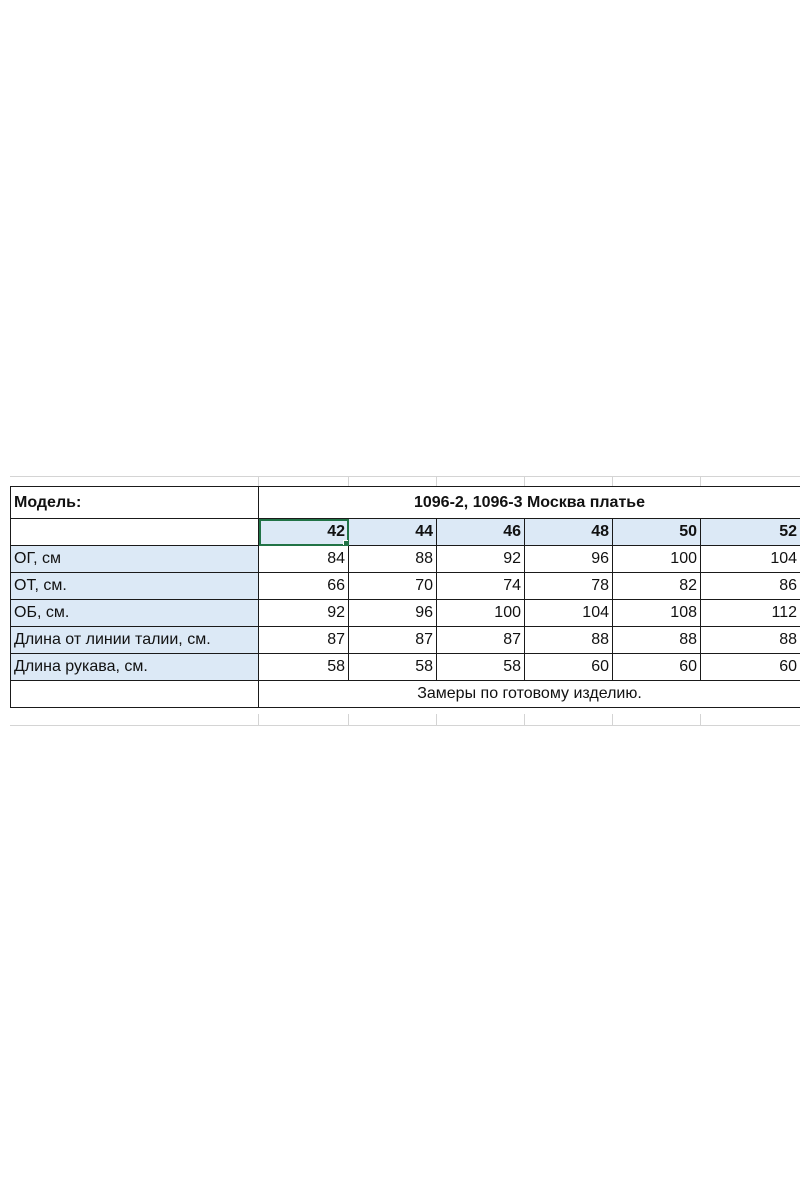 The image size is (800, 1200). Describe the element at coordinates (134, 667) in the screenshot. I see `row-label-cell: Длина рукава, см.` at that location.